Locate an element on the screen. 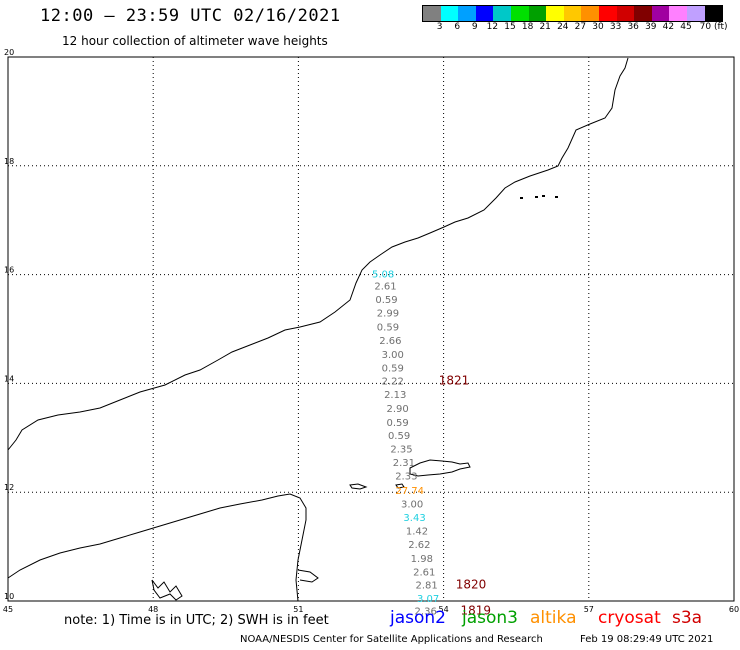 The width and height of the screenshot is (740, 650). lon-tick-label: 54 is located at coordinates (444, 609).